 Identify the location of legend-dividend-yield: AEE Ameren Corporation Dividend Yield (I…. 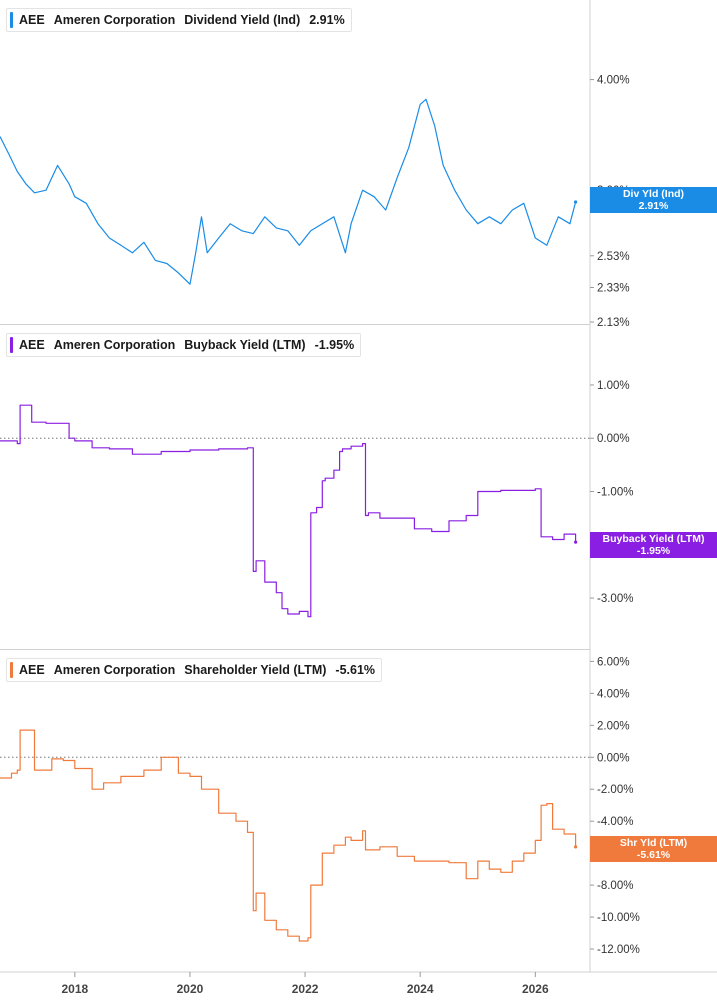
(179, 20).